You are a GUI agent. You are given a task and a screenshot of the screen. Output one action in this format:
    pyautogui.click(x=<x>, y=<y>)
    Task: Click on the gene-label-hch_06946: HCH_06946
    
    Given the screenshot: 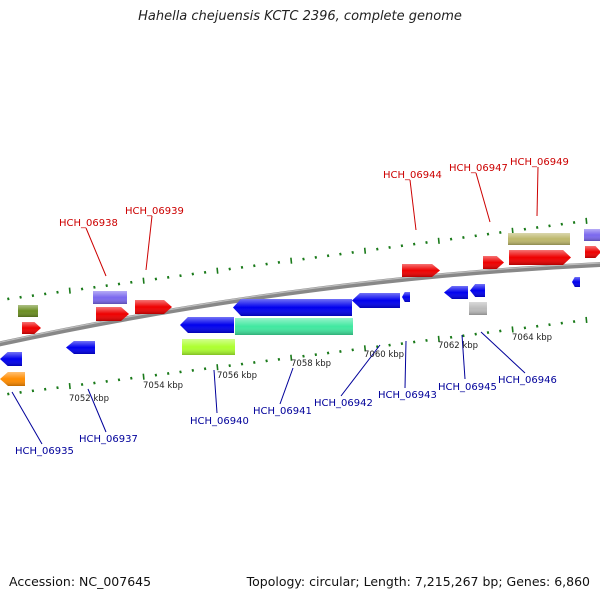 What is the action you would take?
    pyautogui.click(x=527, y=380)
    